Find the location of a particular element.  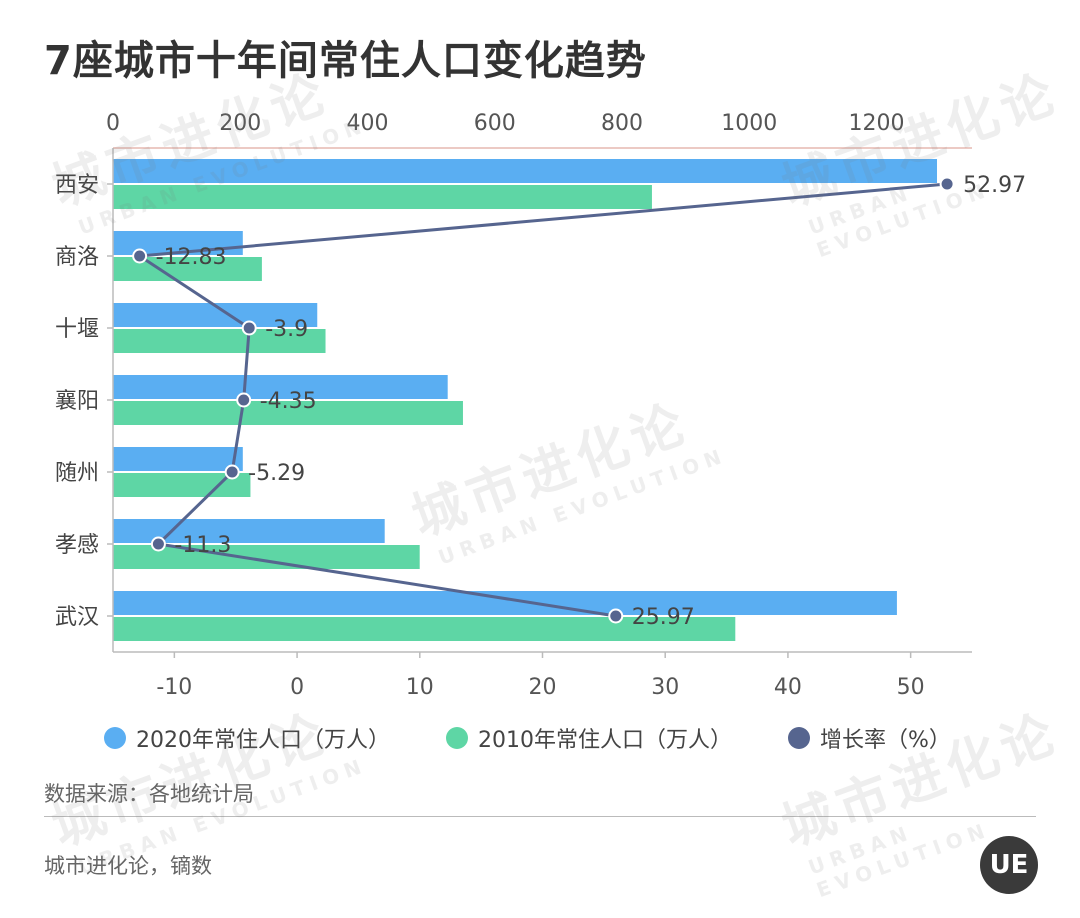

bottom-tick-label: 20 is located at coordinates (543, 687).